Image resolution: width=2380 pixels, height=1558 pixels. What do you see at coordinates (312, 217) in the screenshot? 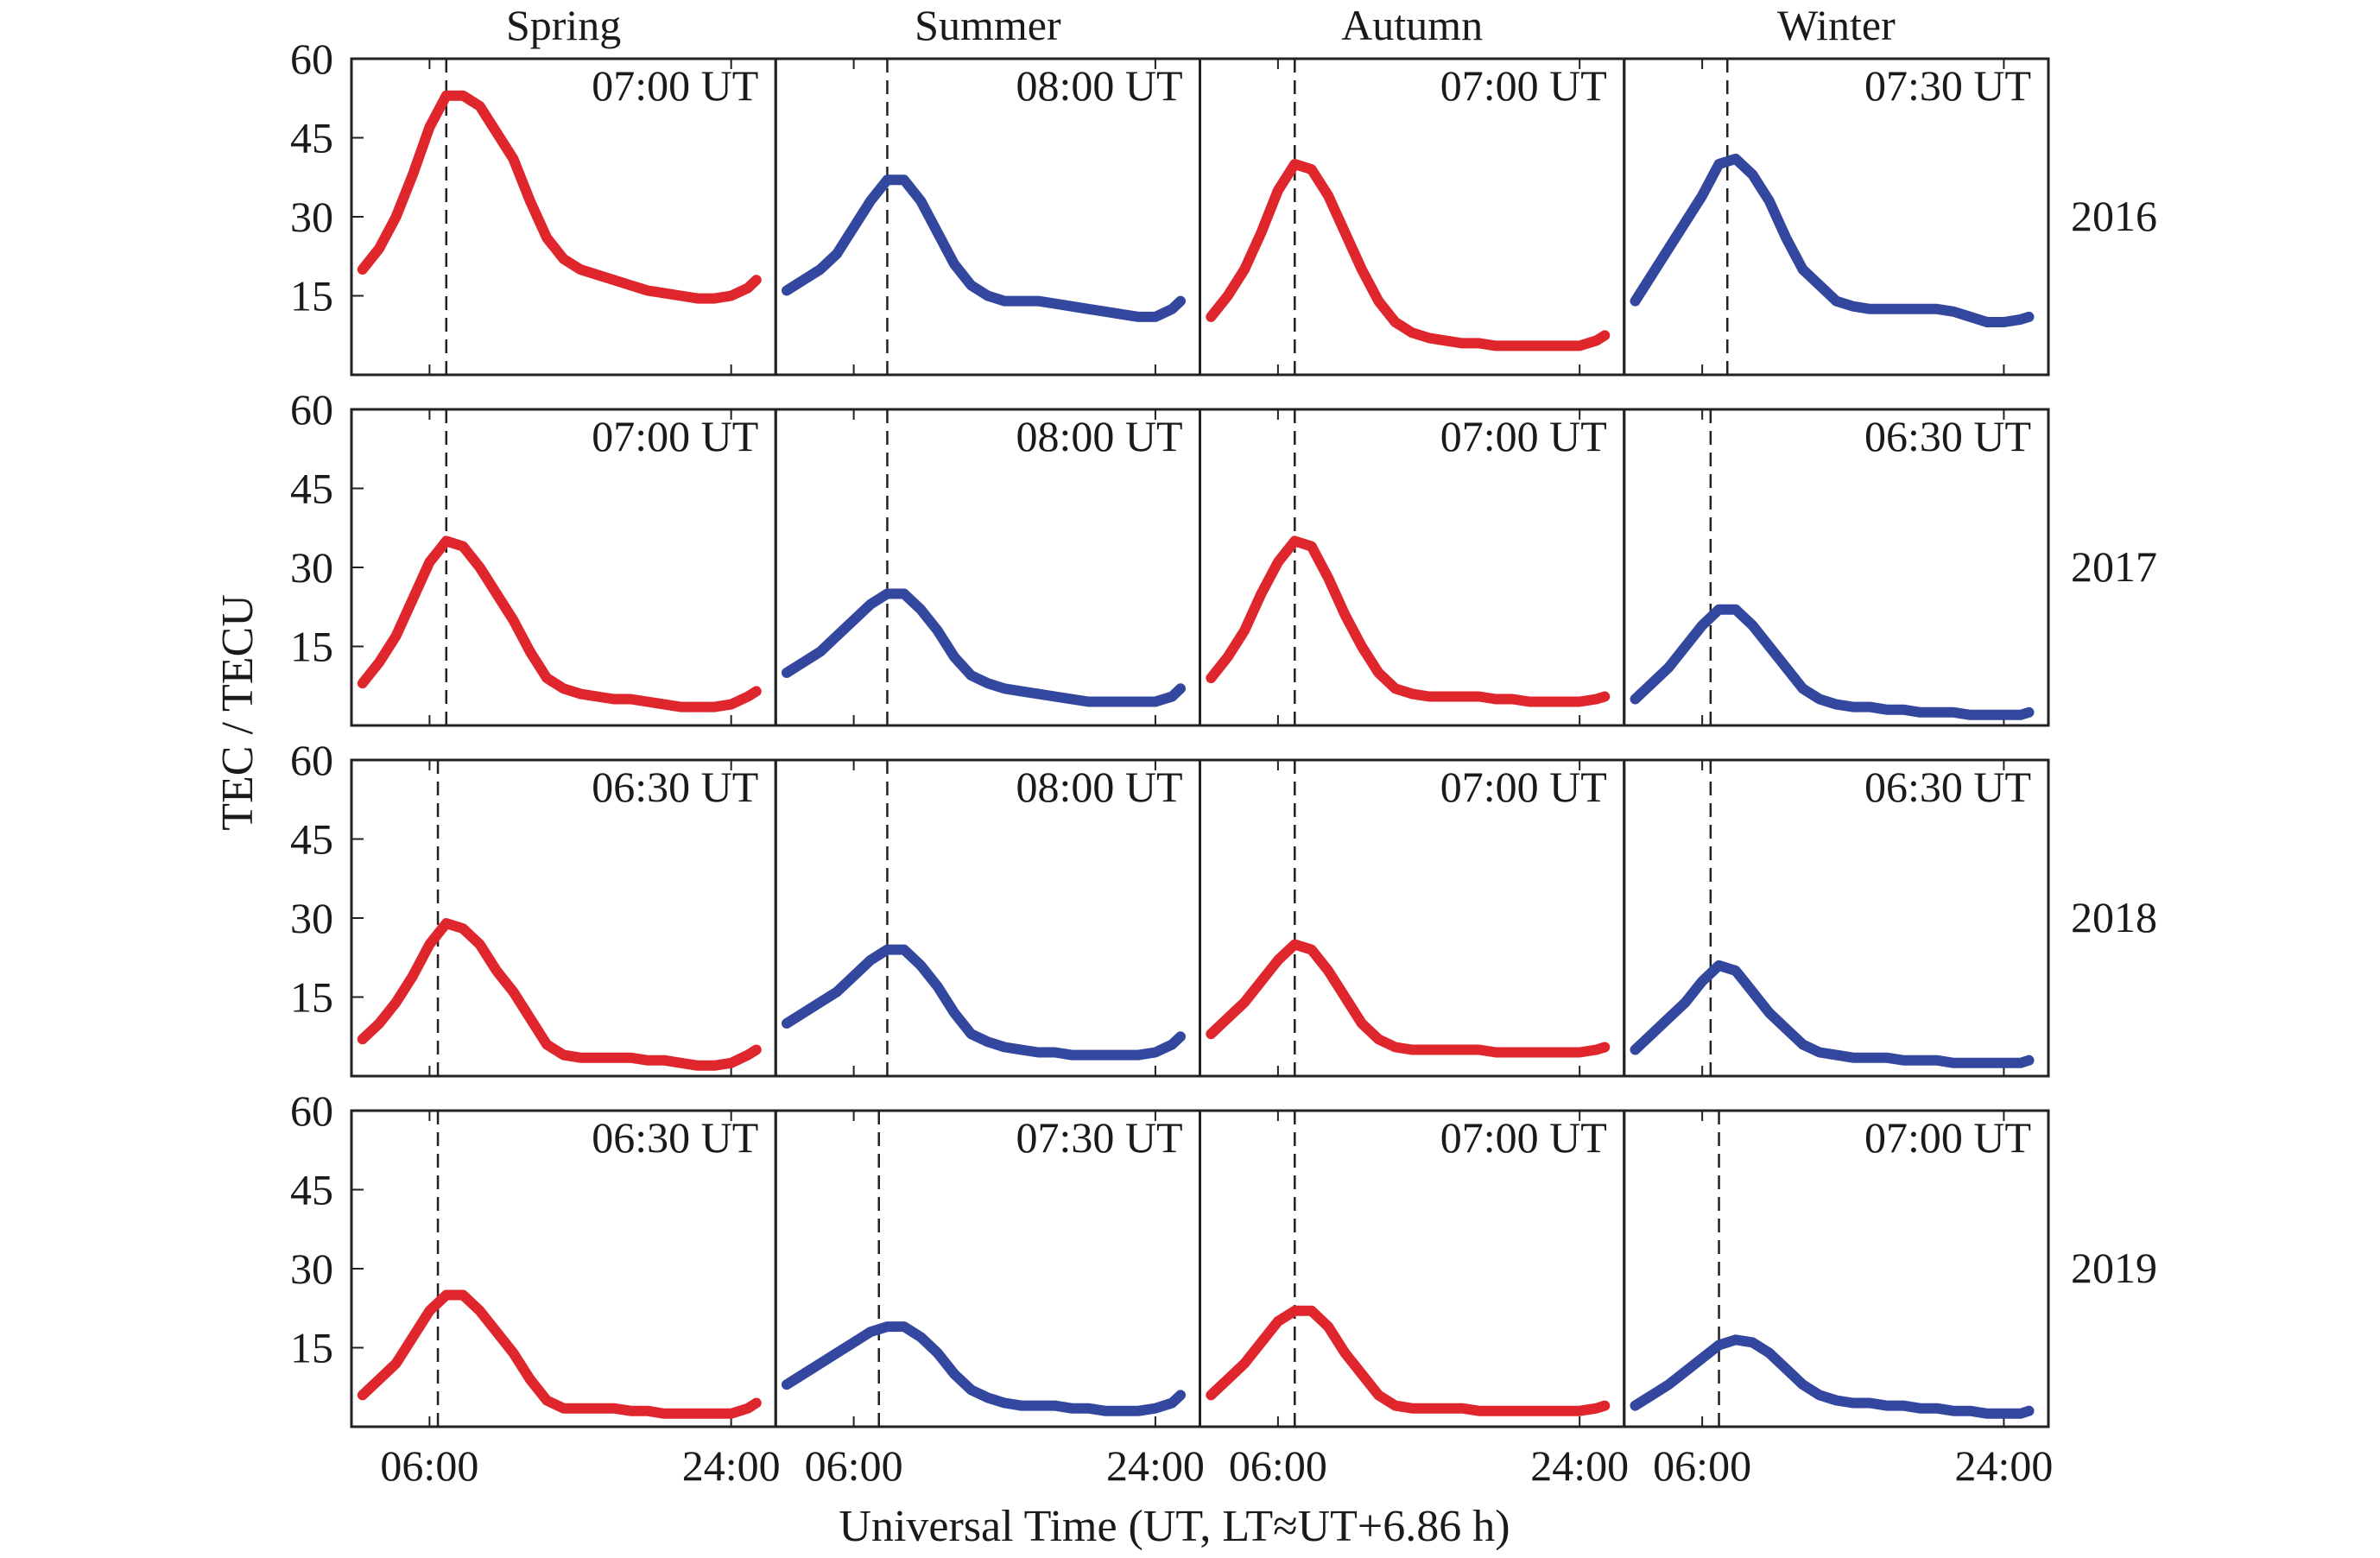
I see `y-tick-label-2016-30: 30` at bounding box center [312, 217].